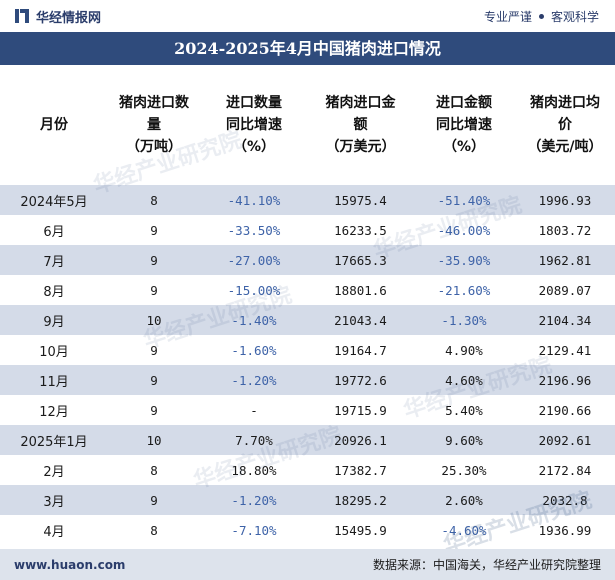 This screenshot has height=580, width=615. I want to click on table-cell: -1.60%, so click(254, 350).